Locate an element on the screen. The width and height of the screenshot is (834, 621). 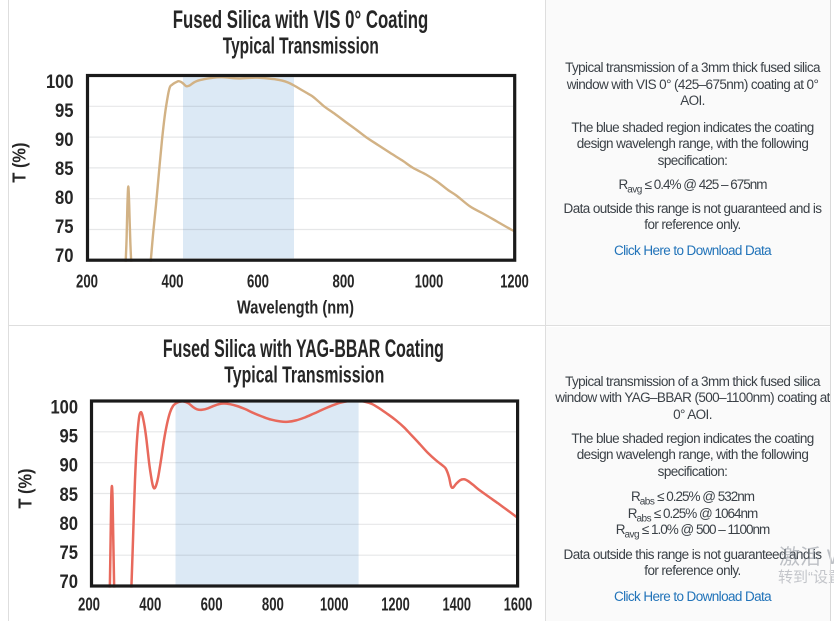
svg-text:Fused Silica with VIS 0° Coati: Fused Silica with VIS 0° Coating is located at coordinates (301, 20).